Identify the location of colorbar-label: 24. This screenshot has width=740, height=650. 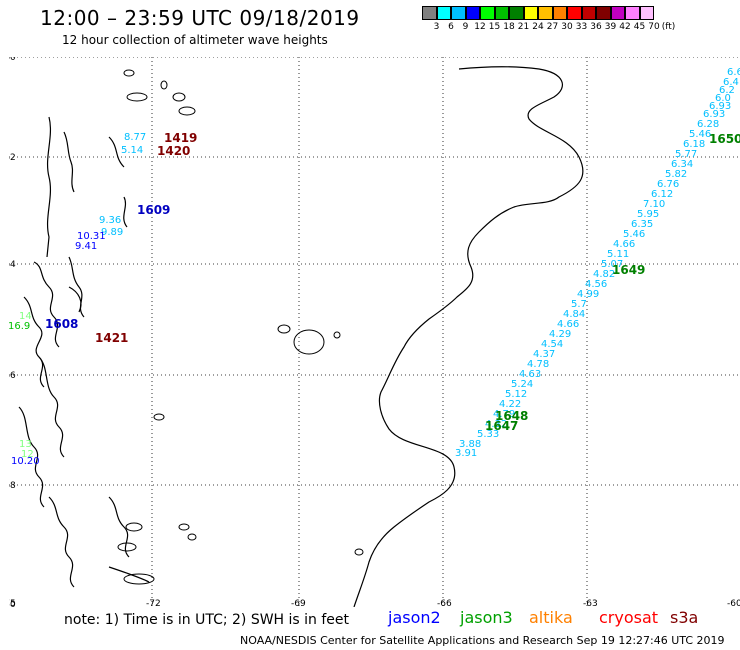
(538, 27).